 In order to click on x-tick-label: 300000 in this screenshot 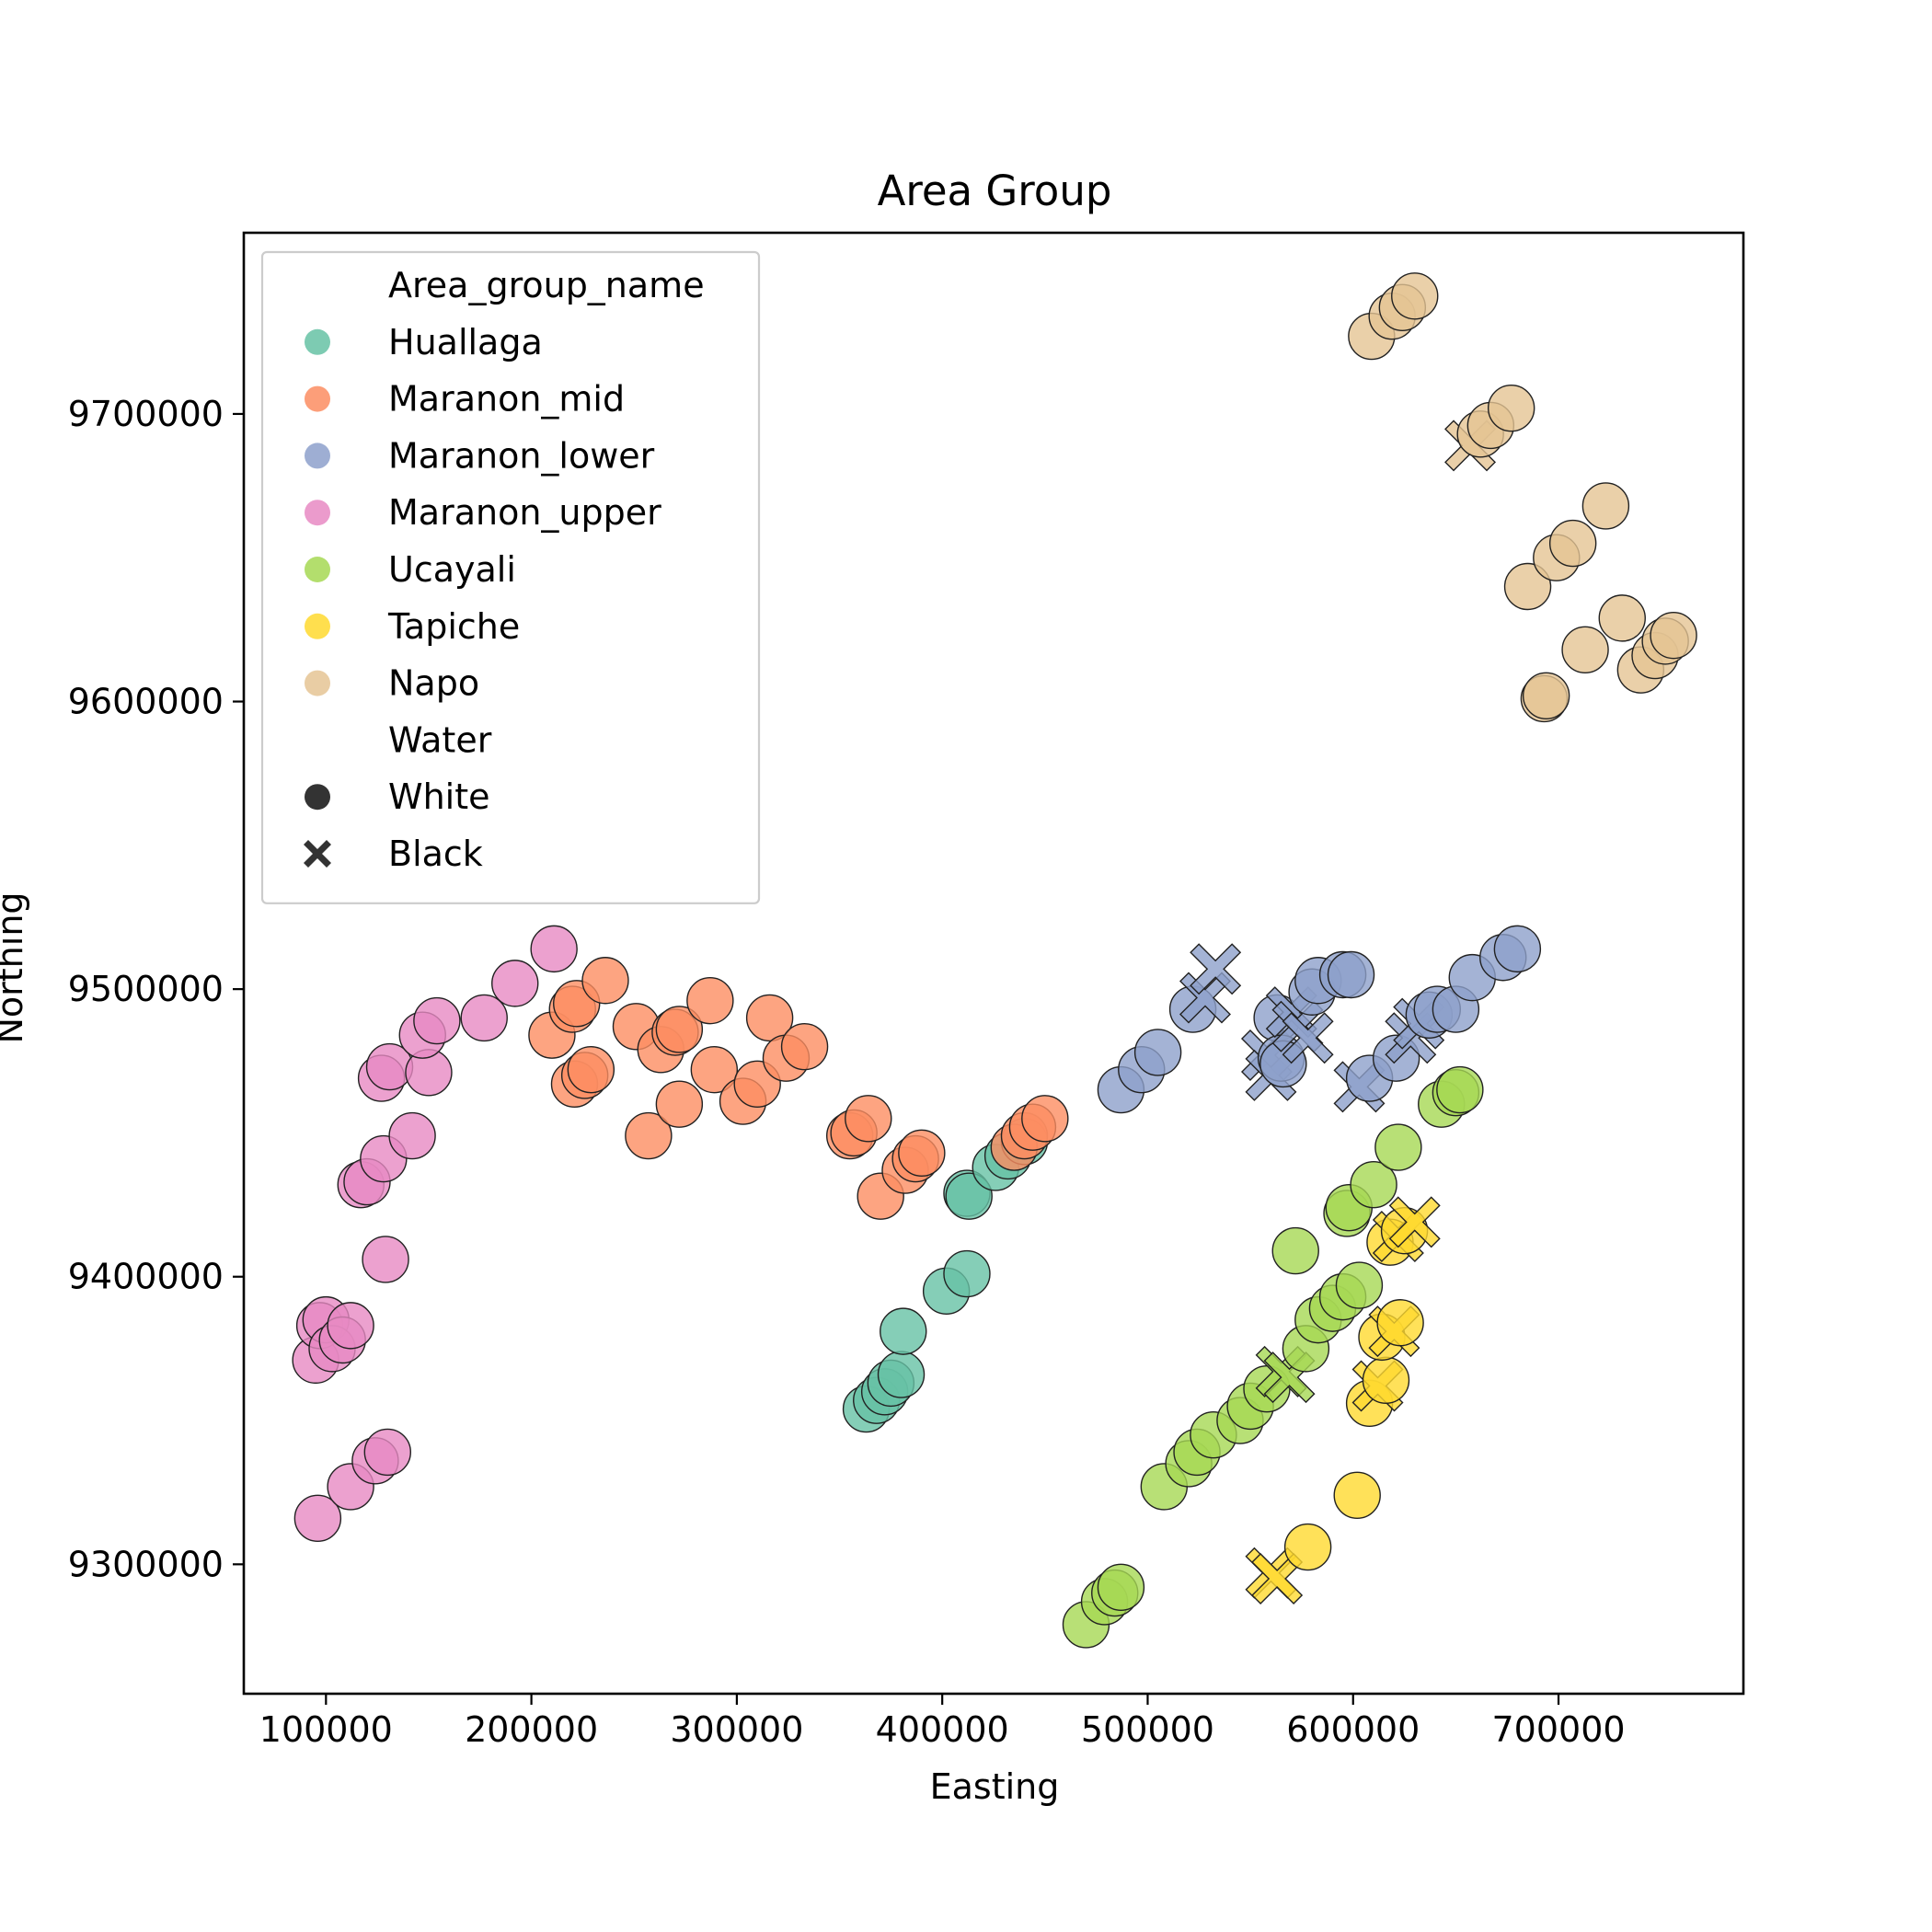, I will do `click(736, 1729)`.